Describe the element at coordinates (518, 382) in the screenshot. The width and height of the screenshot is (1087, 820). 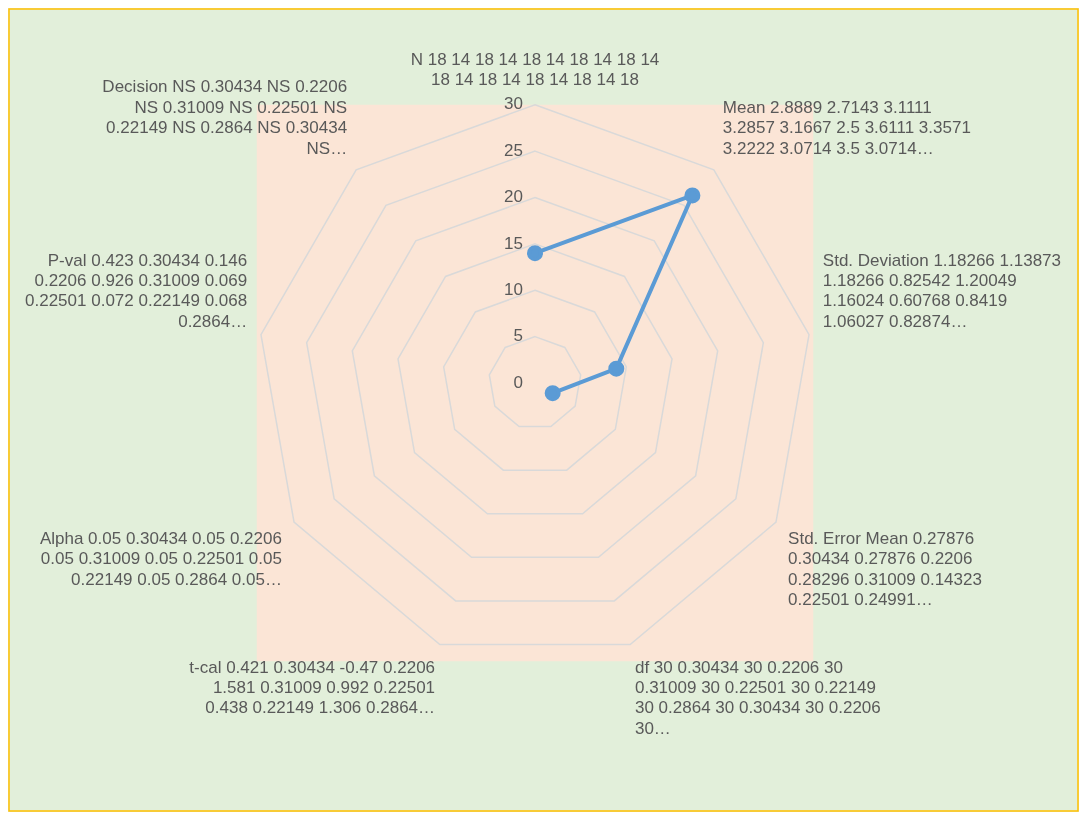
I see `y-tick-label: 0` at that location.